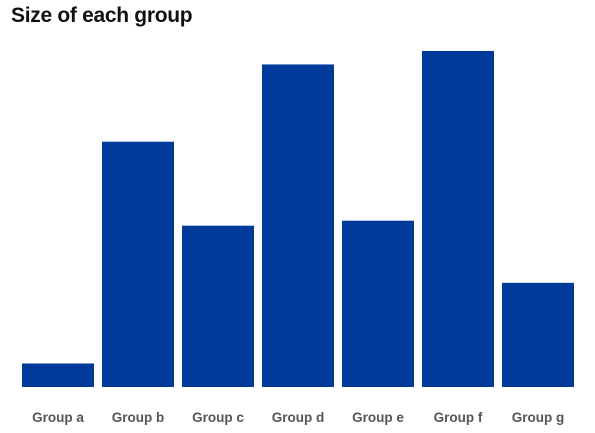 The image size is (595, 433). Describe the element at coordinates (458, 219) in the screenshot. I see `bar-group-f` at that location.